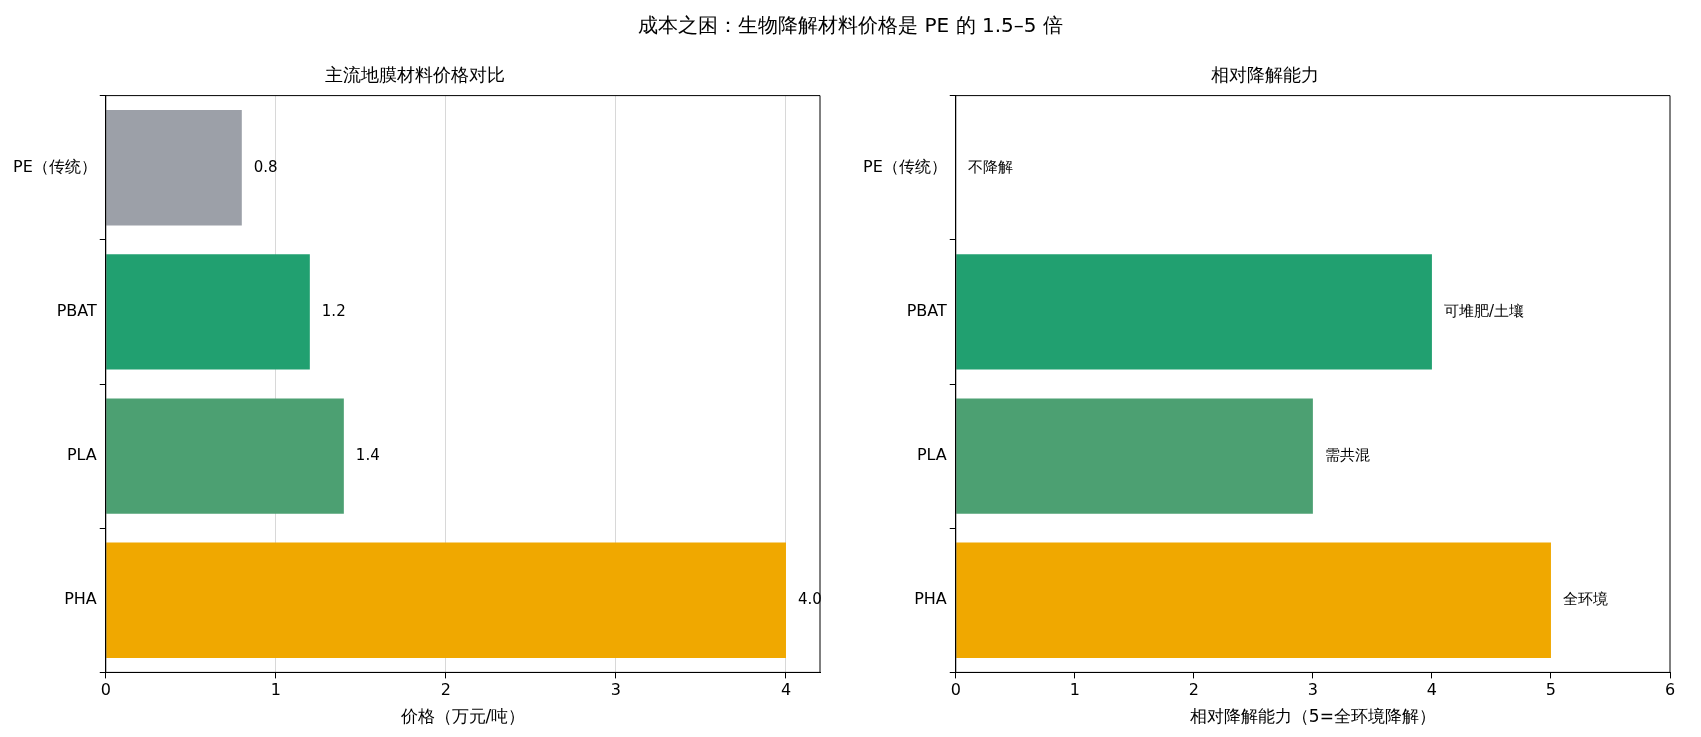 This screenshot has height=737, width=1701. What do you see at coordinates (1347, 454) in the screenshot?
I see `data-label: 需共混` at bounding box center [1347, 454].